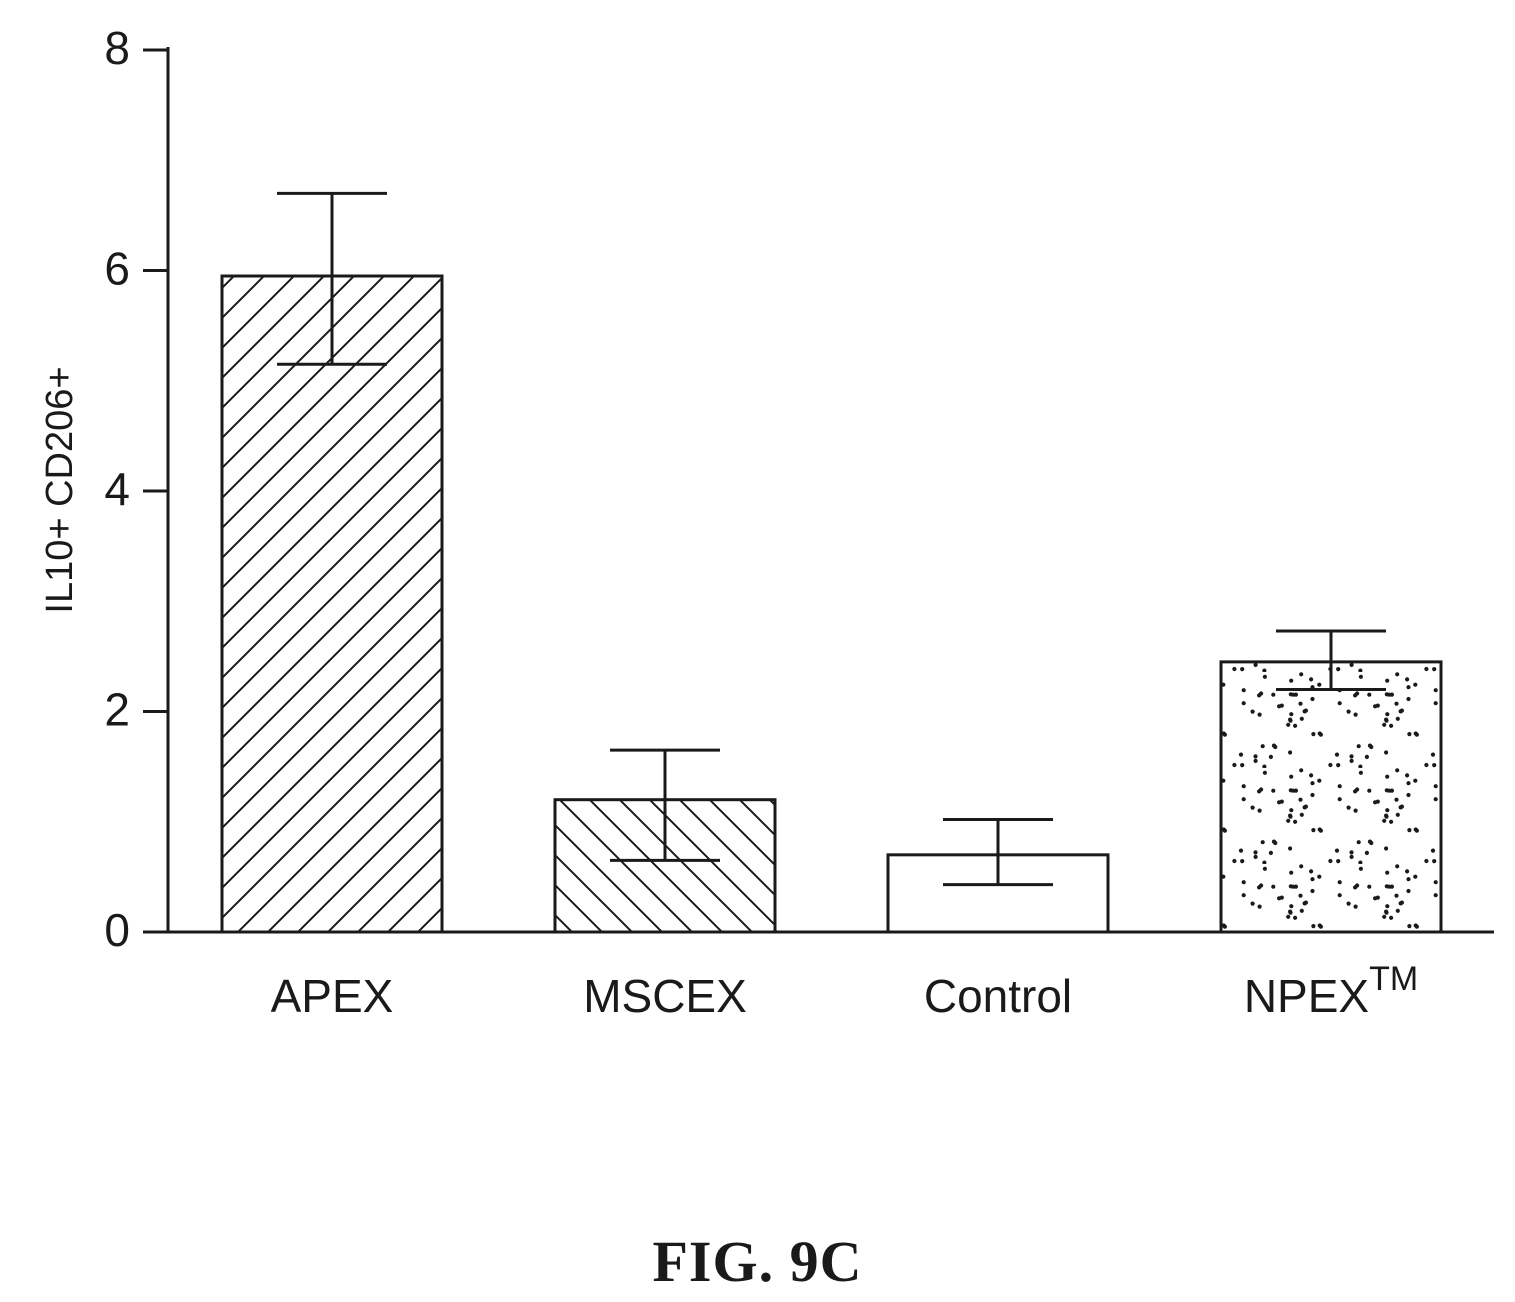 Image resolution: width=1515 pixels, height=1302 pixels. What do you see at coordinates (665, 996) in the screenshot?
I see `x-tick-label: MSCEX` at bounding box center [665, 996].